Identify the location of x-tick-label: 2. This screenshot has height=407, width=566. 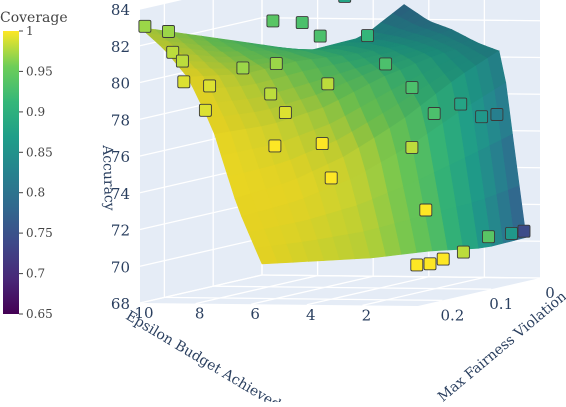
(367, 315).